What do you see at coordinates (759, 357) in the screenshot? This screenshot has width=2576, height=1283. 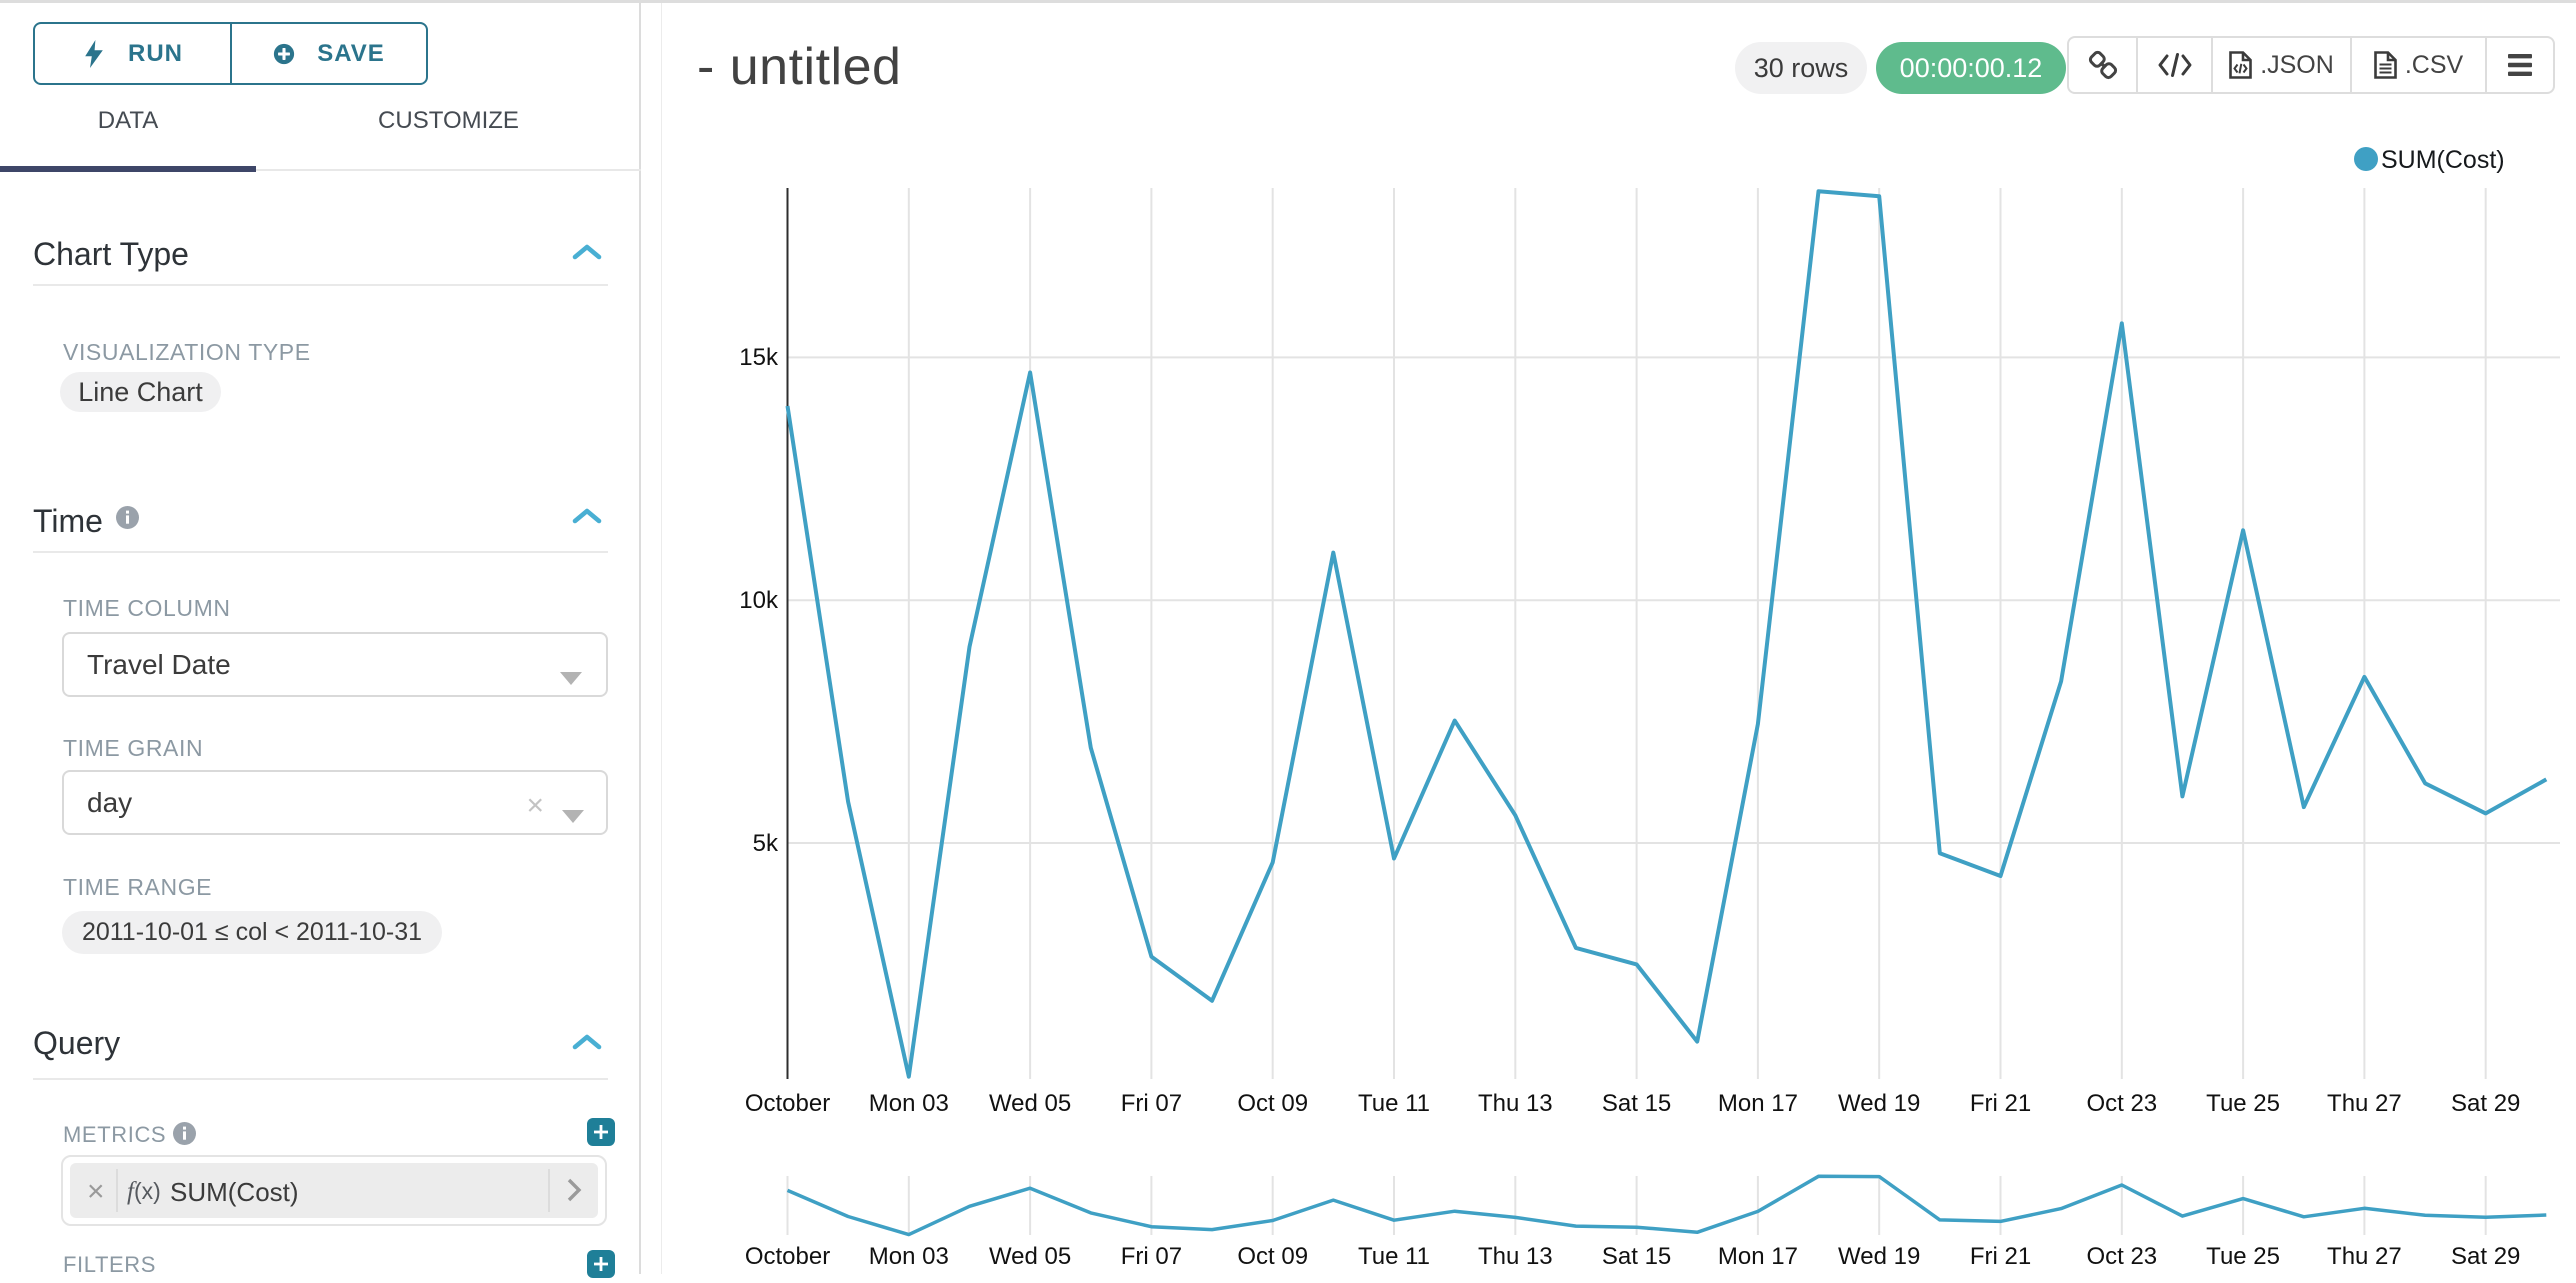 I see `svg-text: 15k` at bounding box center [759, 357].